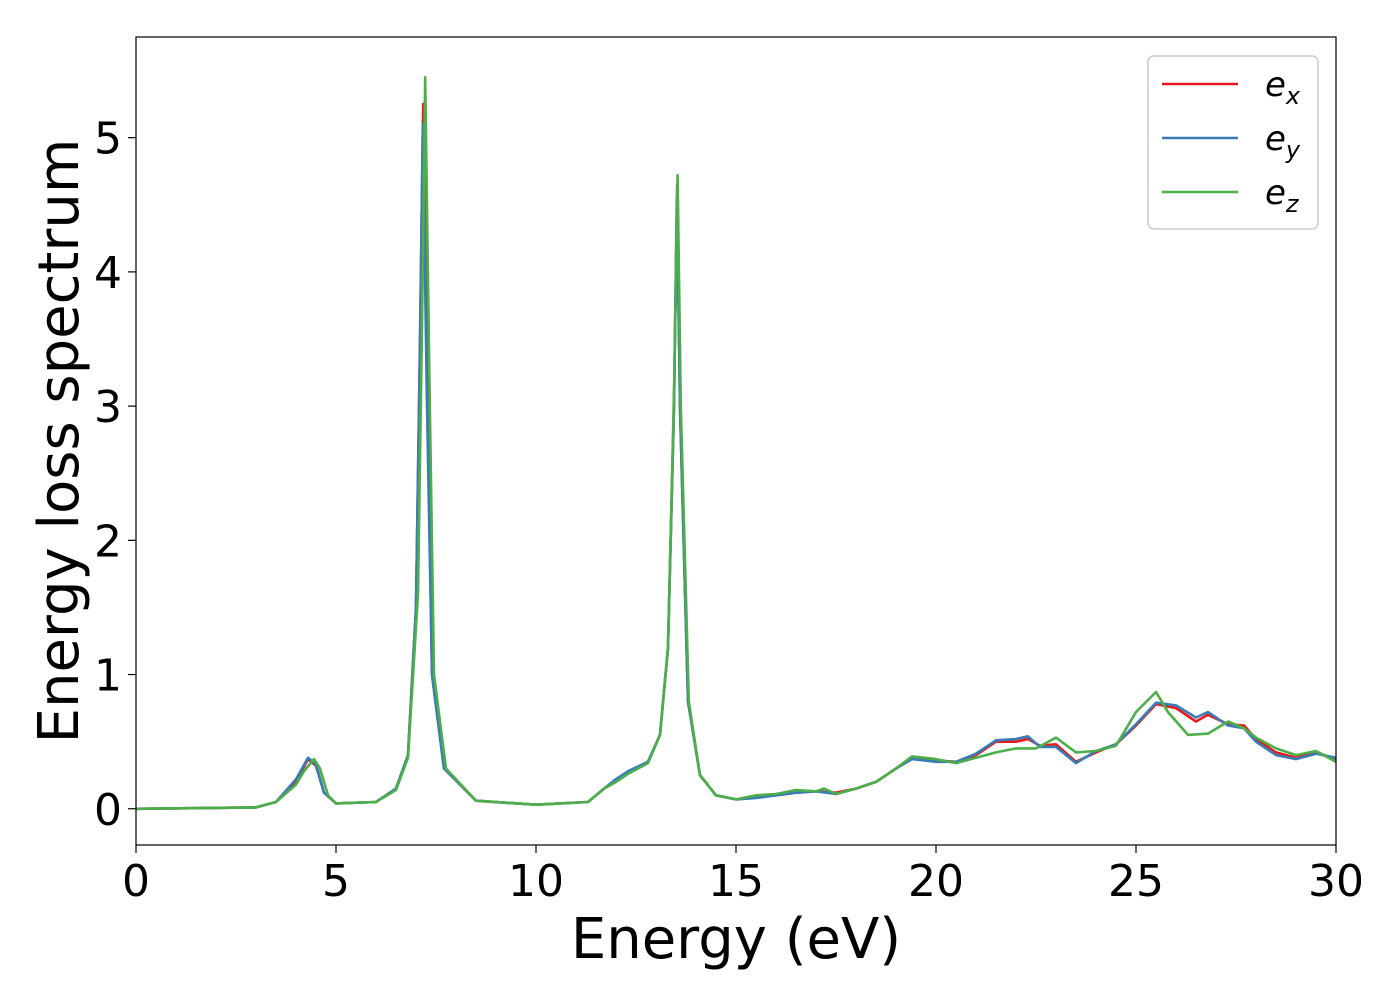 Image resolution: width=1400 pixels, height=1000 pixels. What do you see at coordinates (115, 475) in the screenshot?
I see `y-axis-ticks: 0 1 2 3 4 5` at bounding box center [115, 475].